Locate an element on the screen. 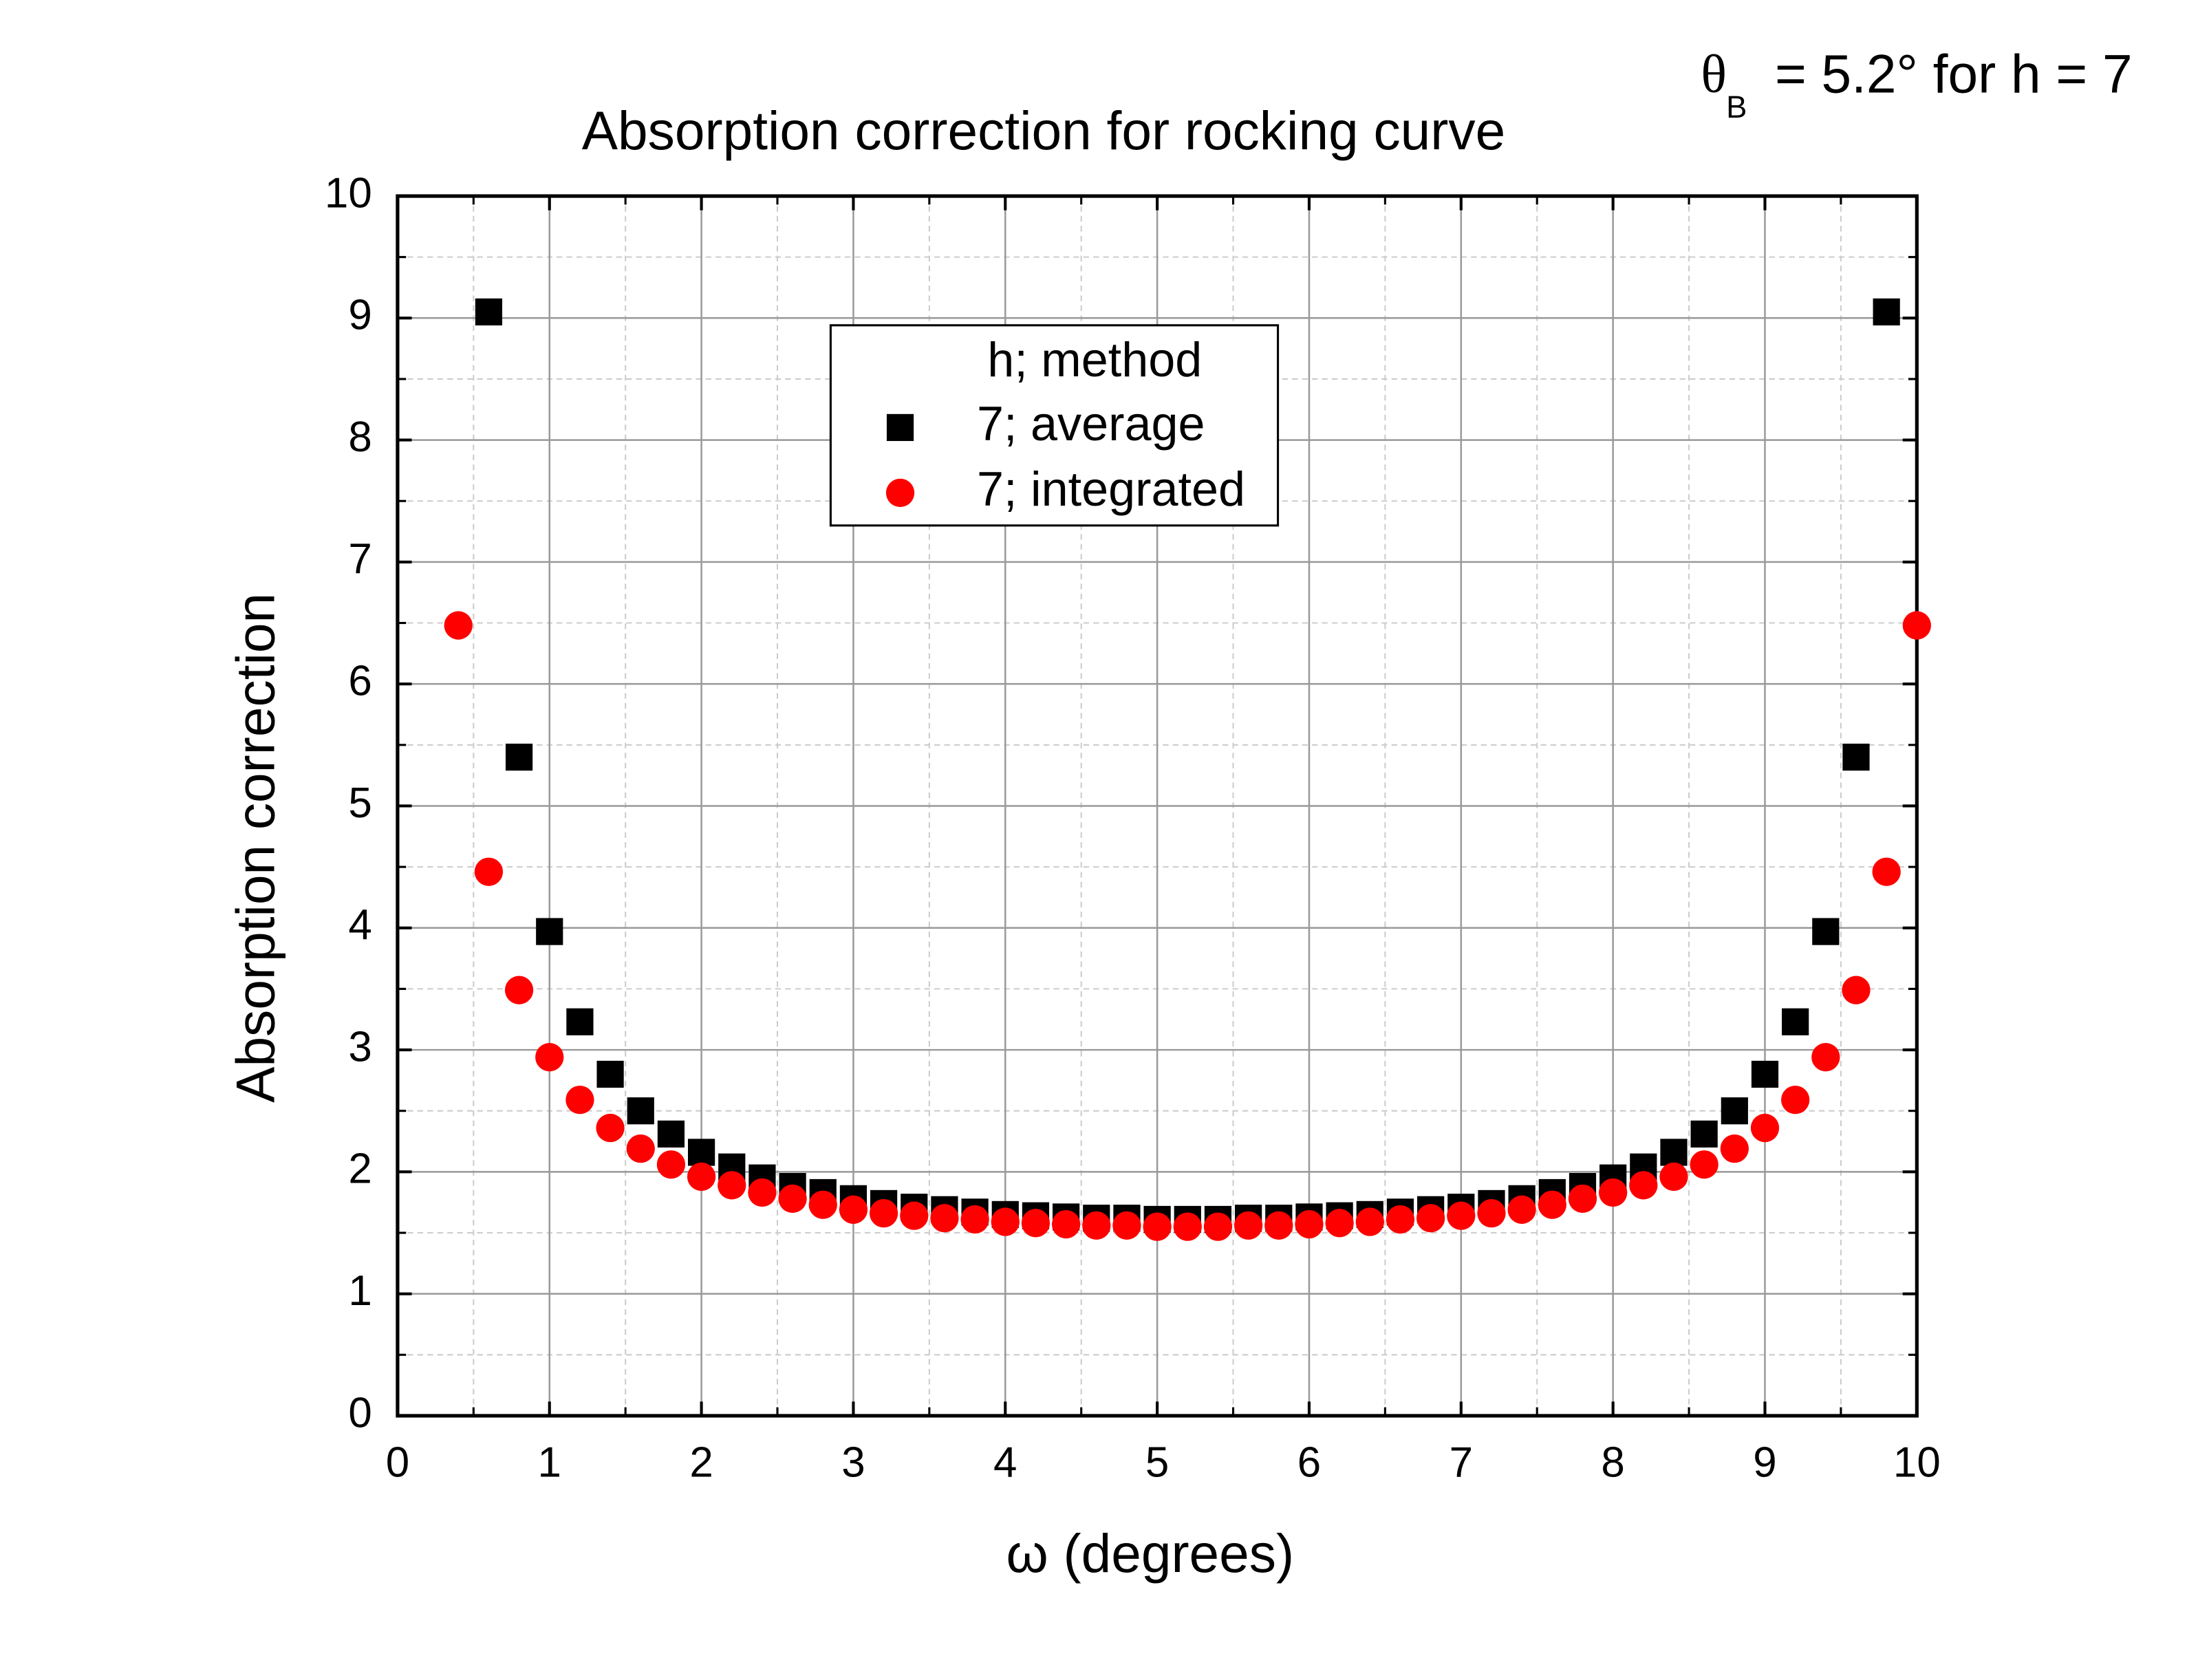 This screenshot has height=1680, width=2198. y-tick-label: 1 is located at coordinates (359, 1291).